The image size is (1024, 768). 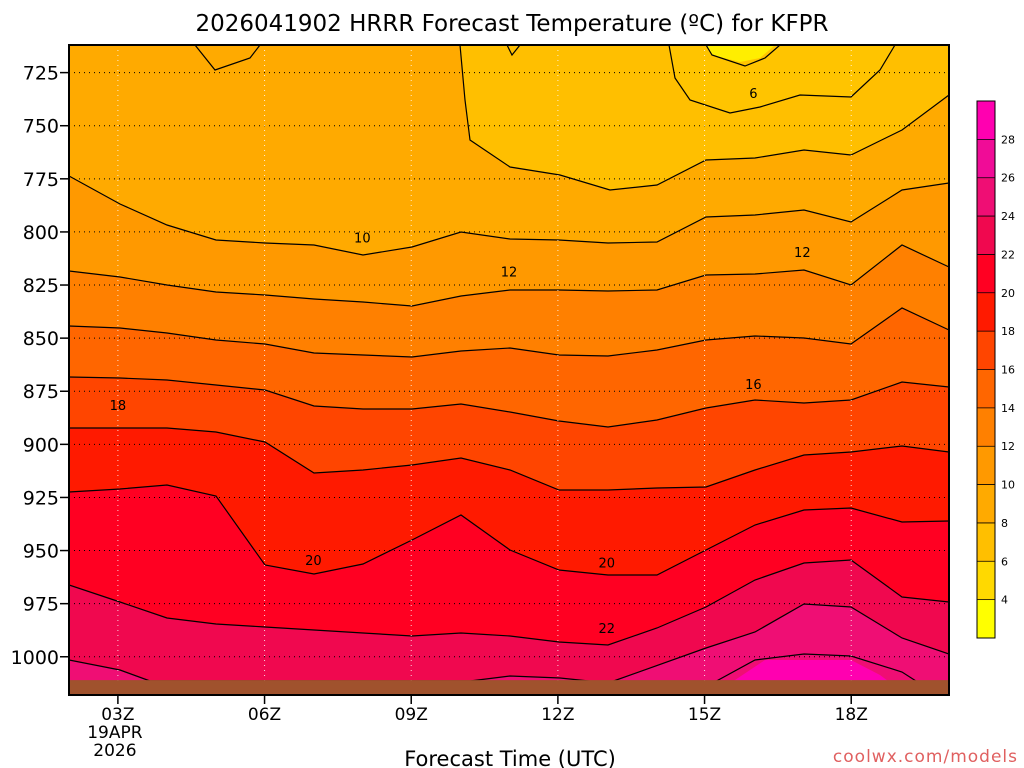 What do you see at coordinates (118, 406) in the screenshot?
I see `contour-label: 18` at bounding box center [118, 406].